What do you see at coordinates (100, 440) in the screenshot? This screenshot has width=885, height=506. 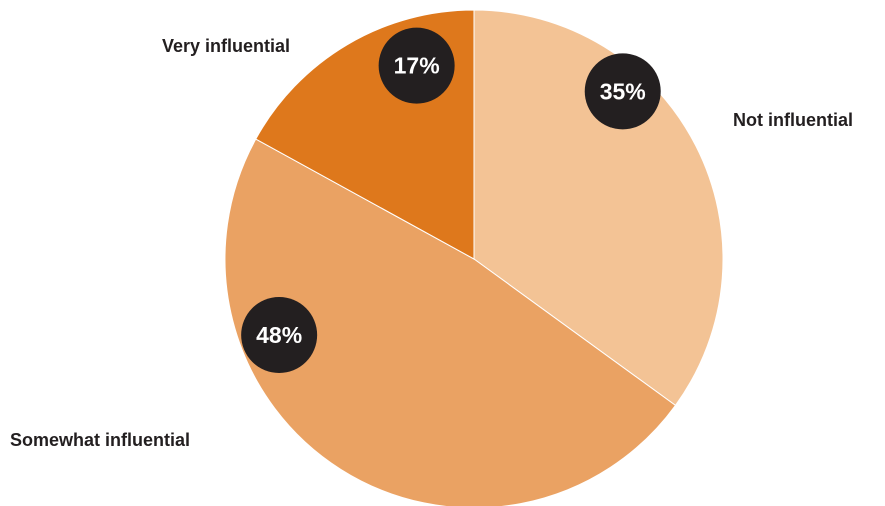 I see `slice-label-somewhat-influential: Somewhat influential` at bounding box center [100, 440].